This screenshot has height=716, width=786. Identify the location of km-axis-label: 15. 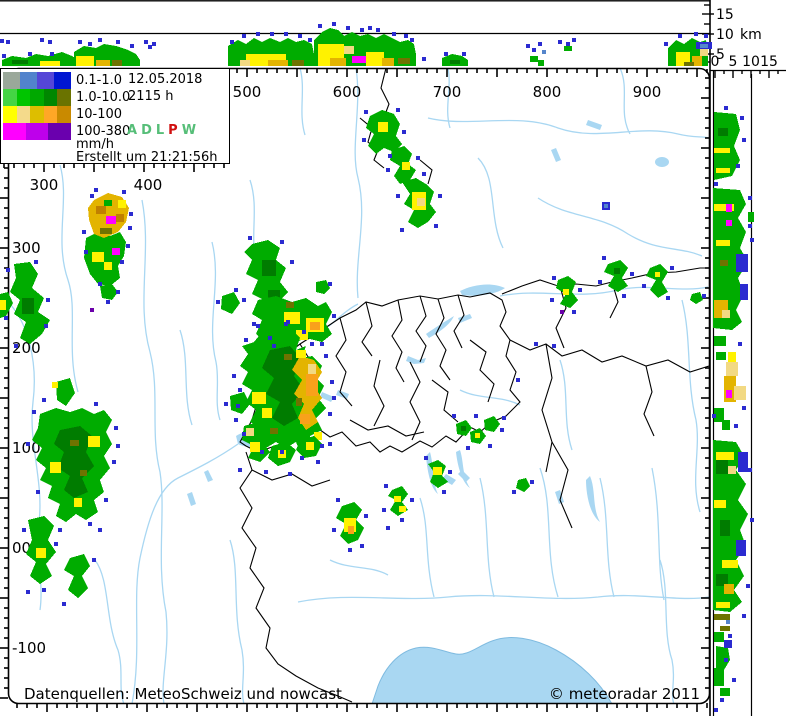
(725, 15).